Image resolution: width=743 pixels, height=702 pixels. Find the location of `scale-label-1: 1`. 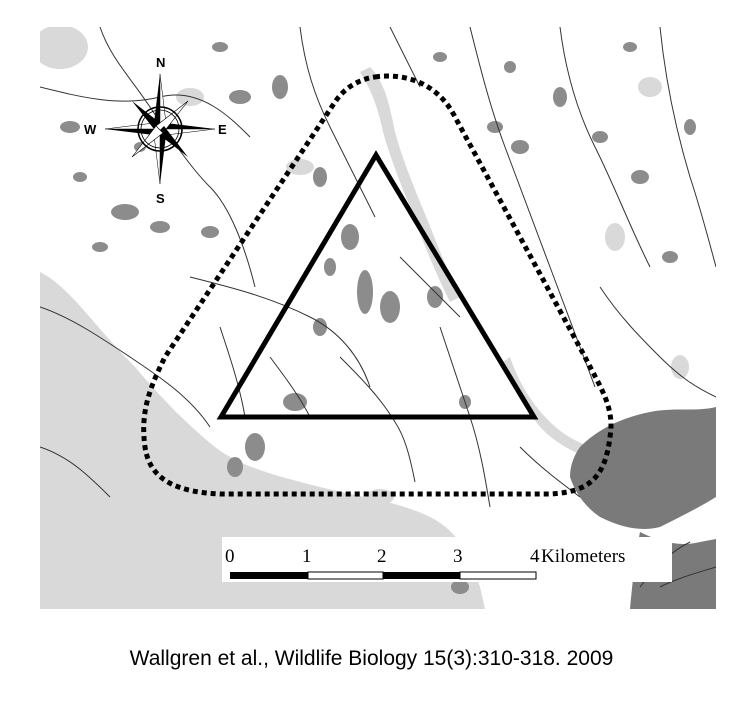

scale-label-1: 1 is located at coordinates (307, 556).